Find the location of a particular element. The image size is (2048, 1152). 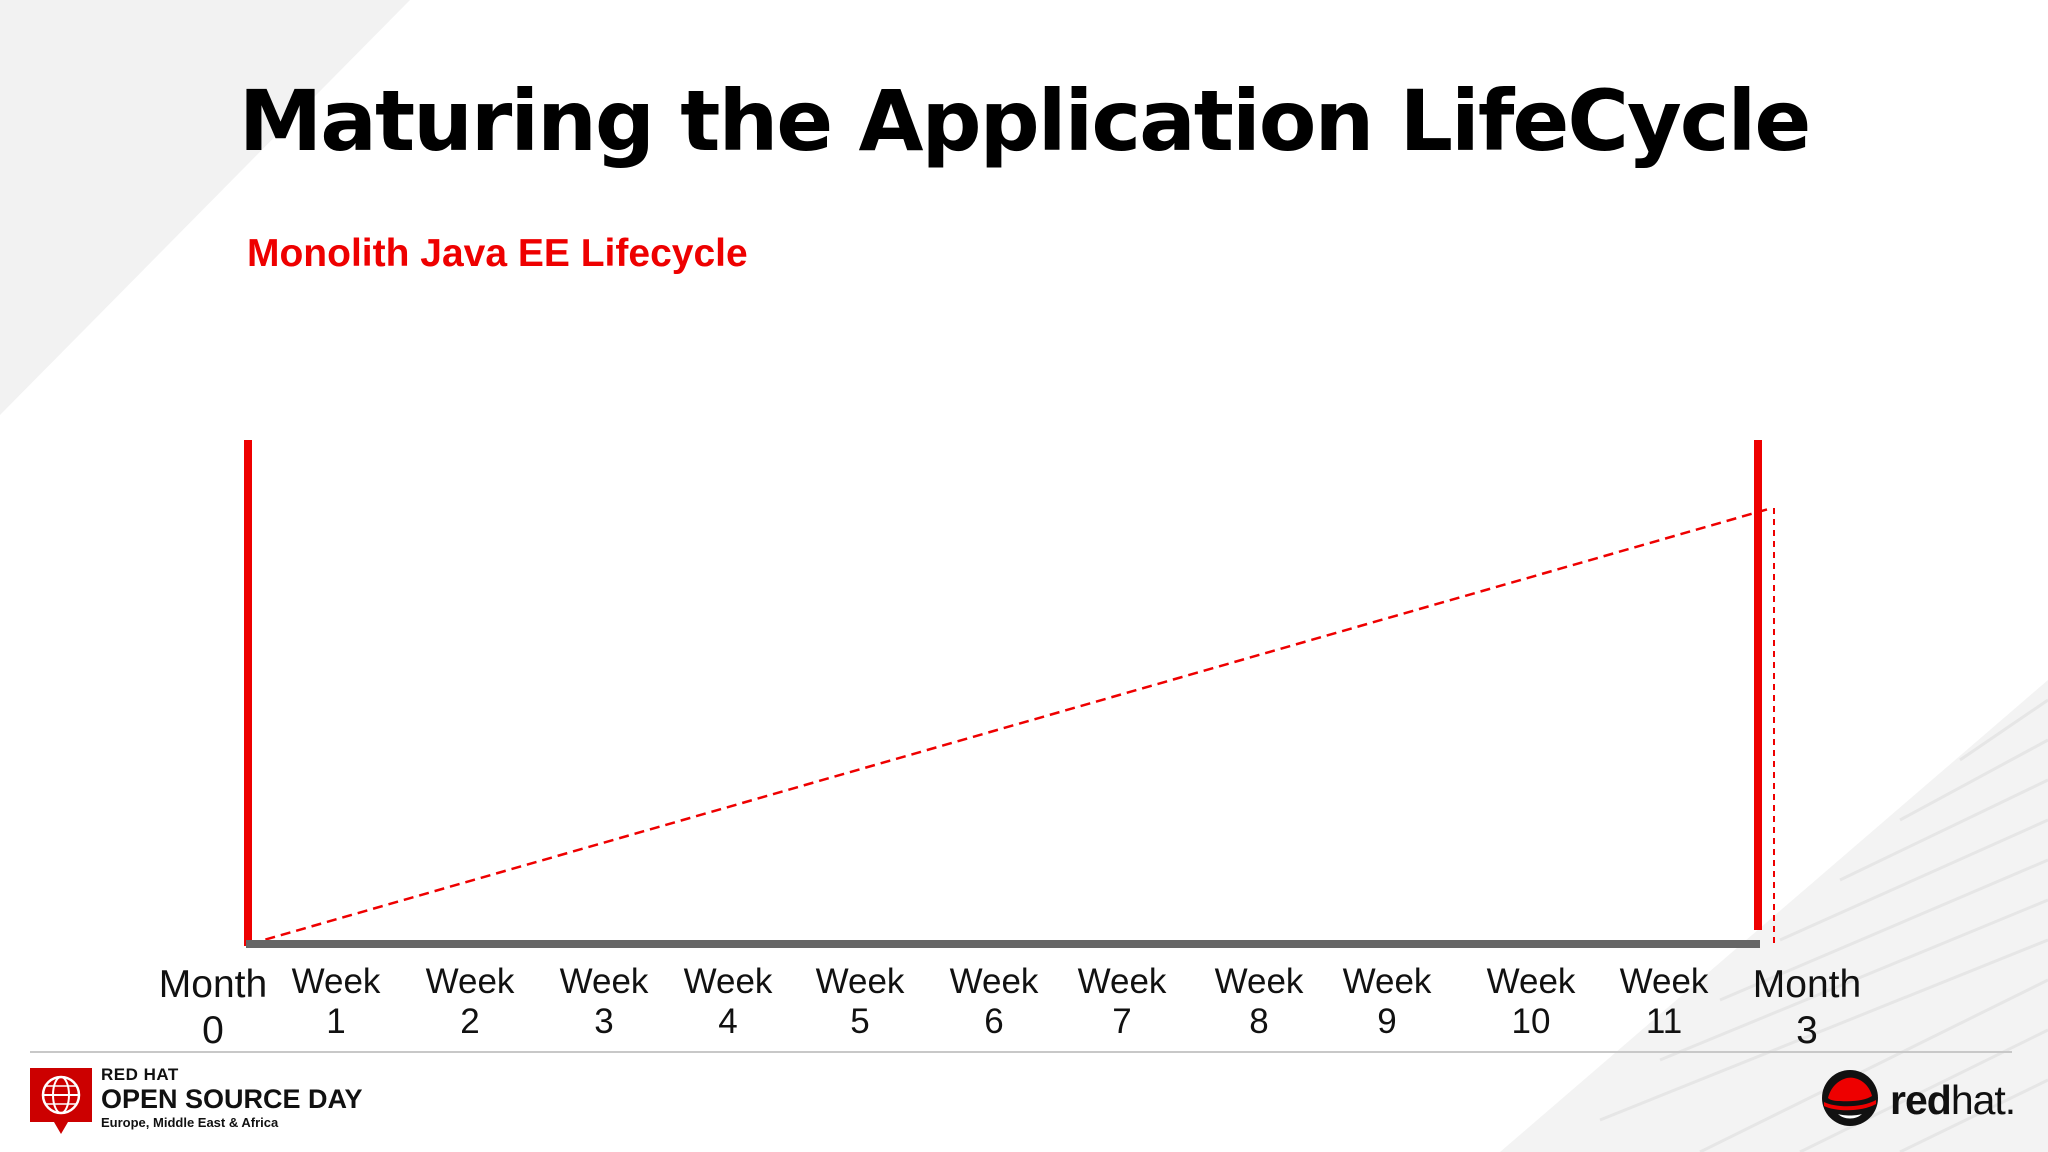

tick-label-week-6: Week 6 is located at coordinates (994, 1002).